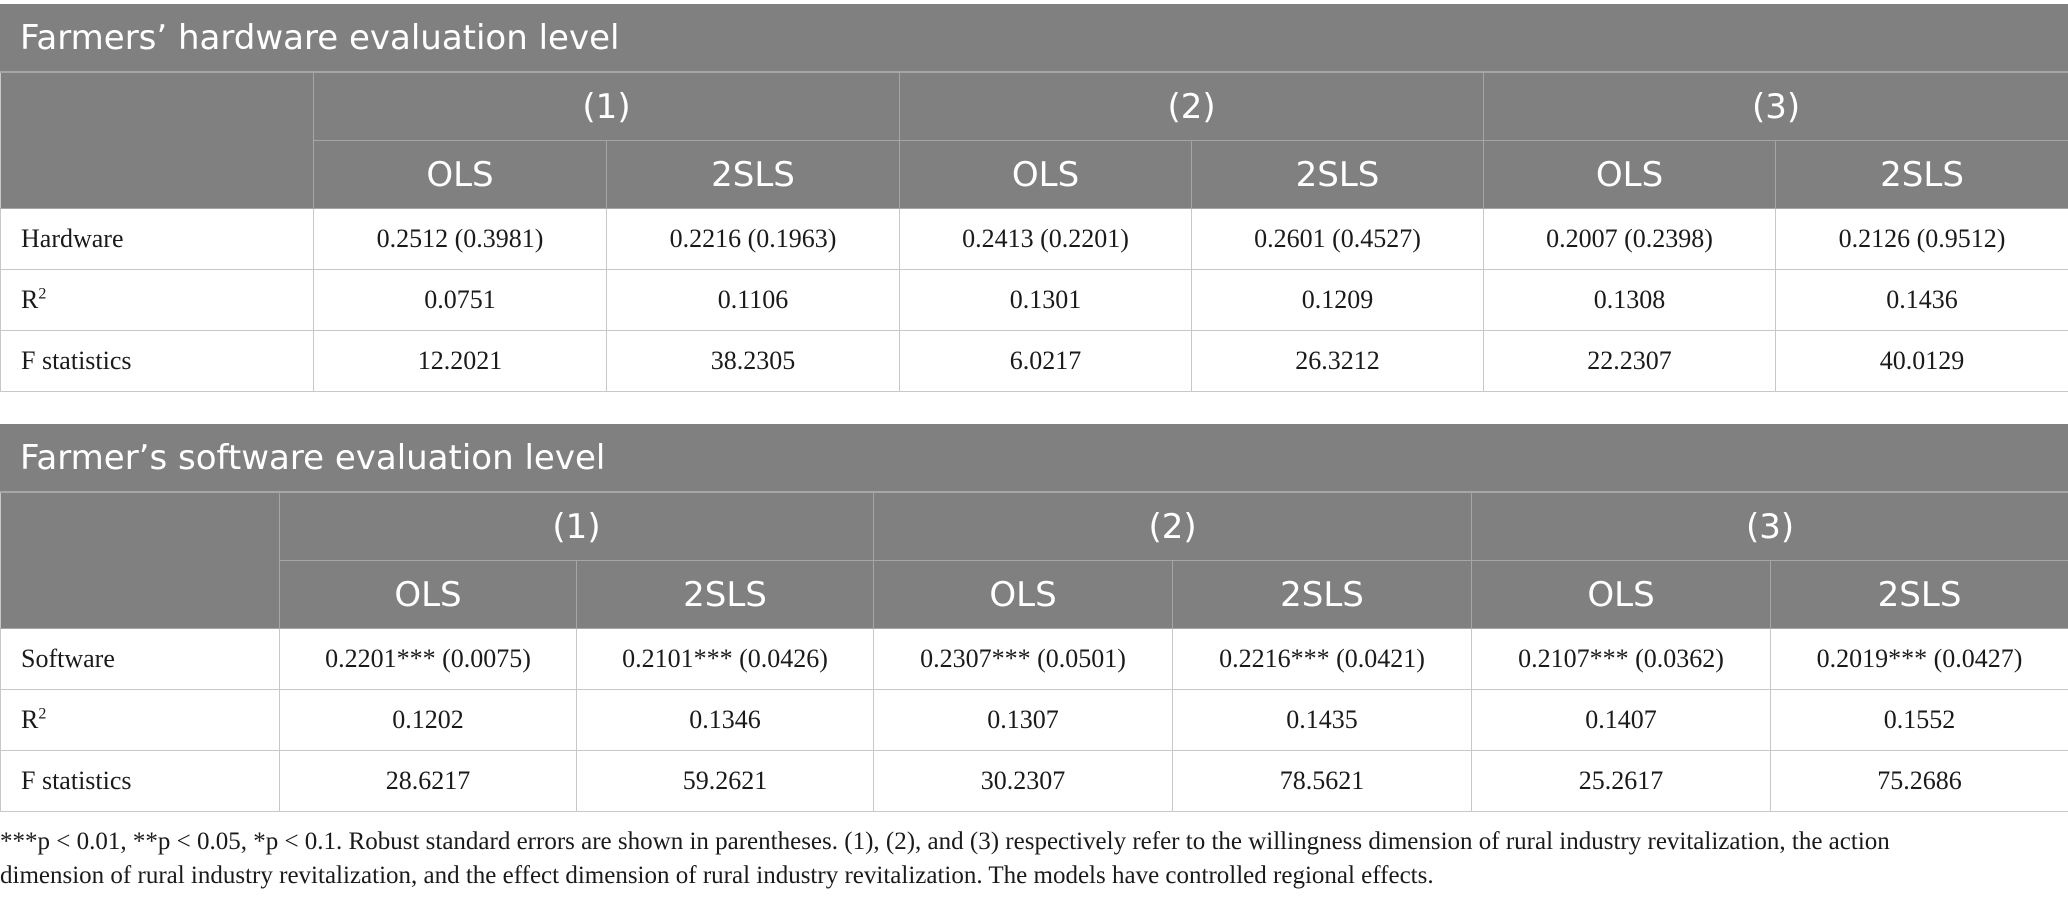  I want to click on table-cell: 0.1106, so click(753, 300).